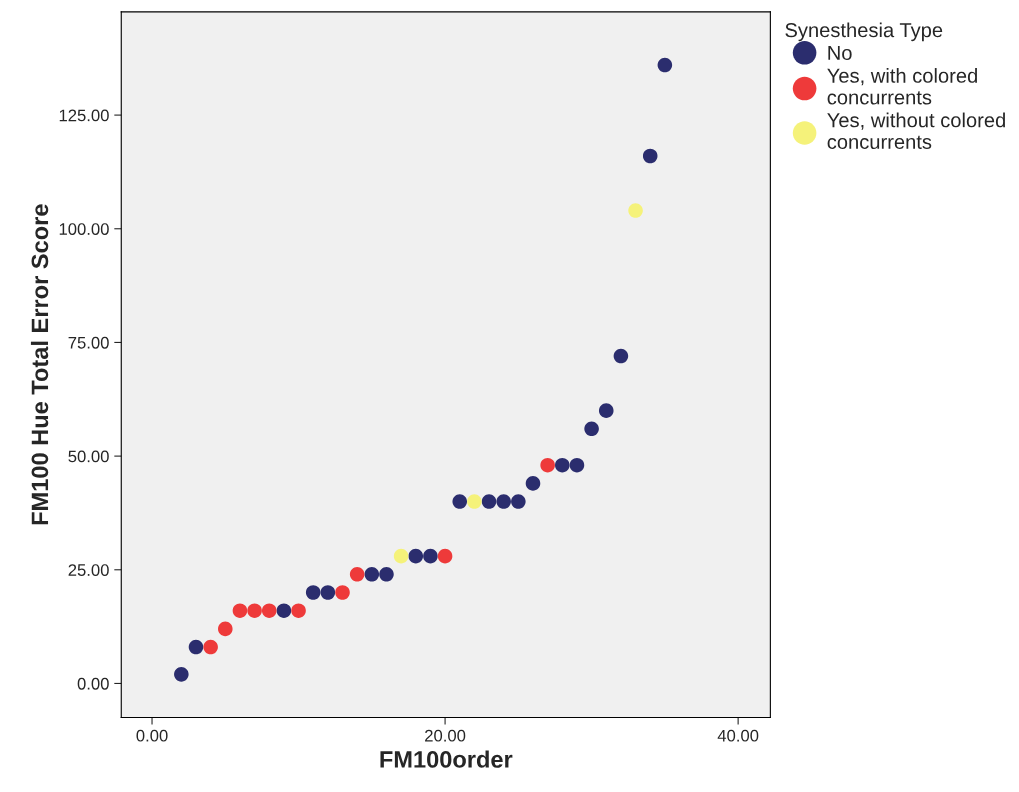 This screenshot has height=792, width=1019. I want to click on legend-title: Synesthesia Type, so click(864, 32).